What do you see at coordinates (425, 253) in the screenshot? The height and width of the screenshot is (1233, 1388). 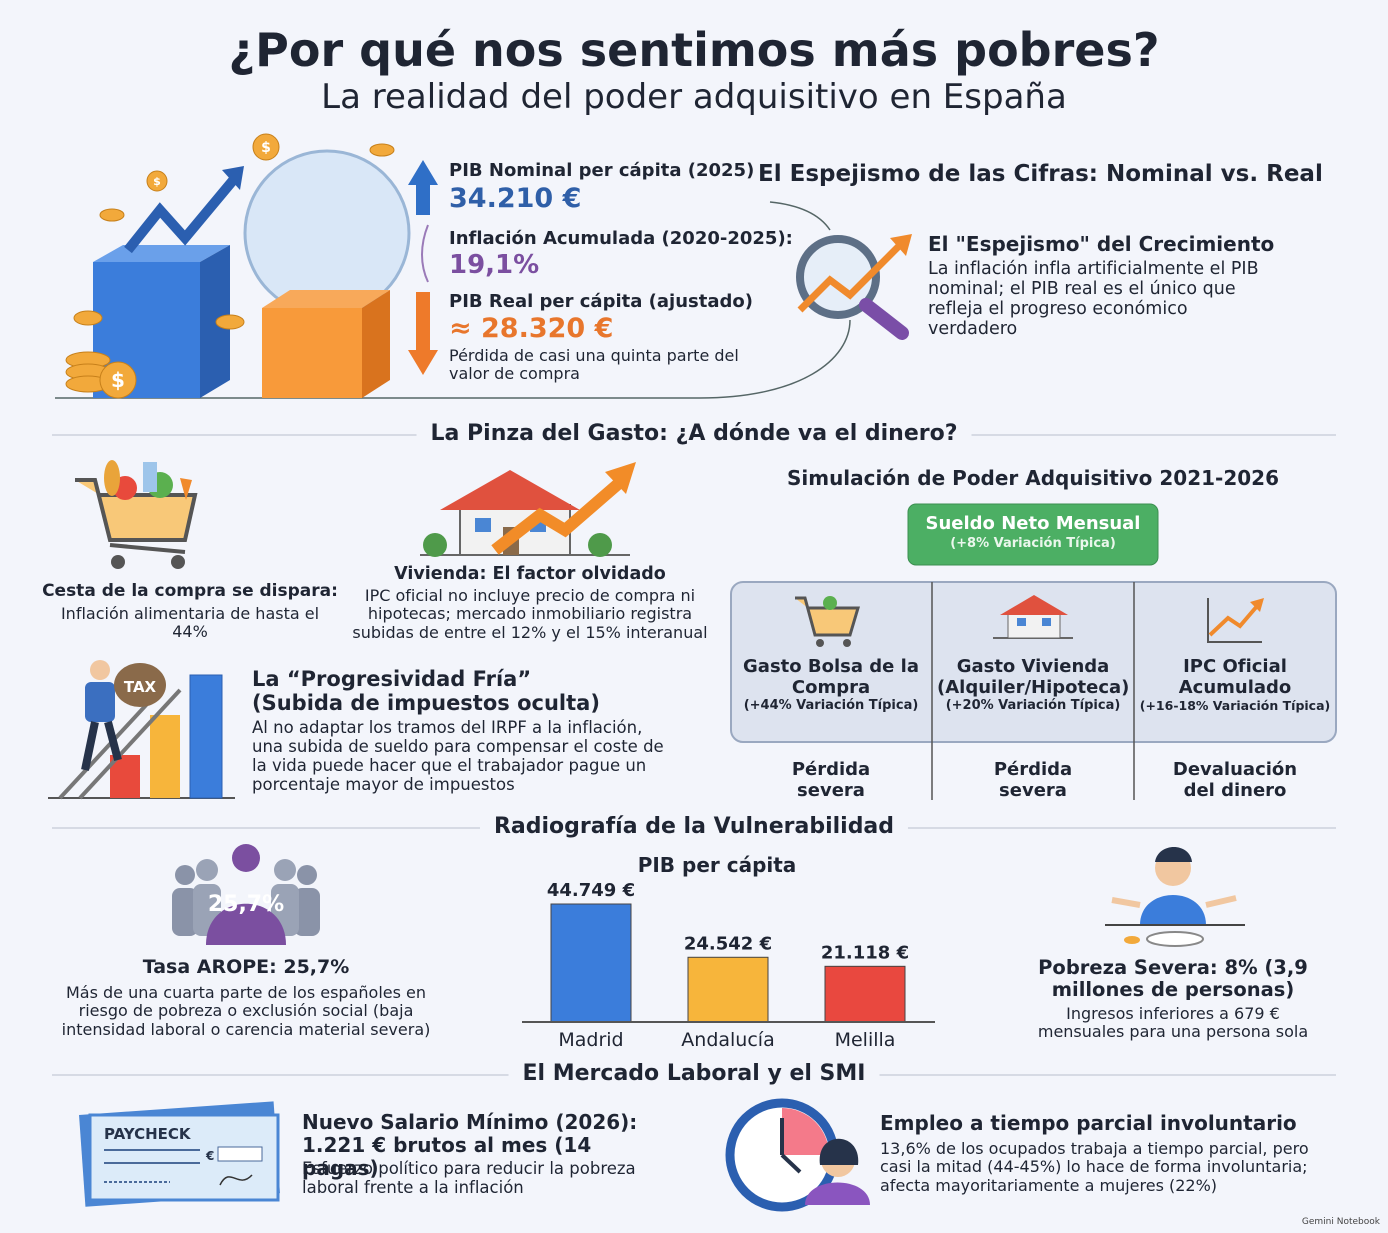 I see `link` at bounding box center [425, 253].